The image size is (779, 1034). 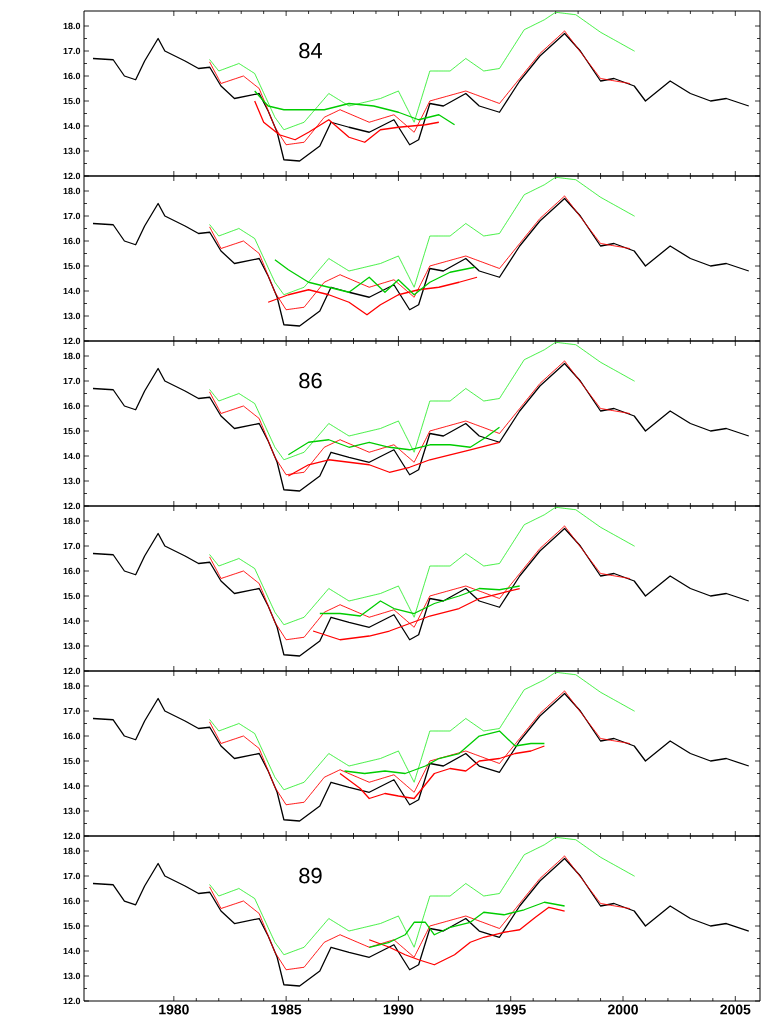 What do you see at coordinates (398, 1009) in the screenshot?
I see `x-tick-label: 1990` at bounding box center [398, 1009].